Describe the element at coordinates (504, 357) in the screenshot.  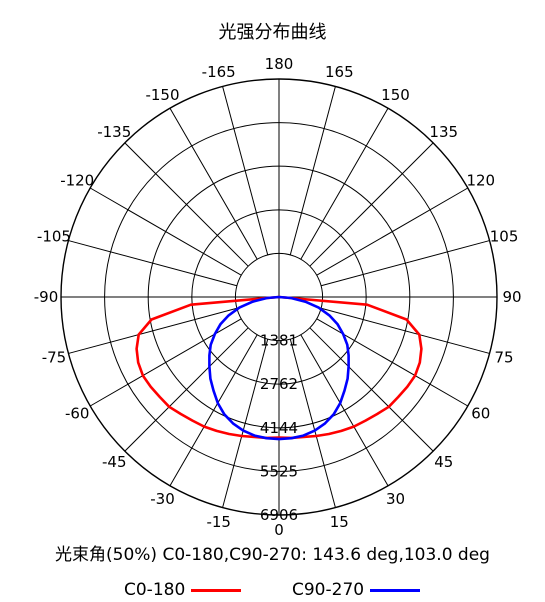
I see `angle-tick-label: 75` at that location.